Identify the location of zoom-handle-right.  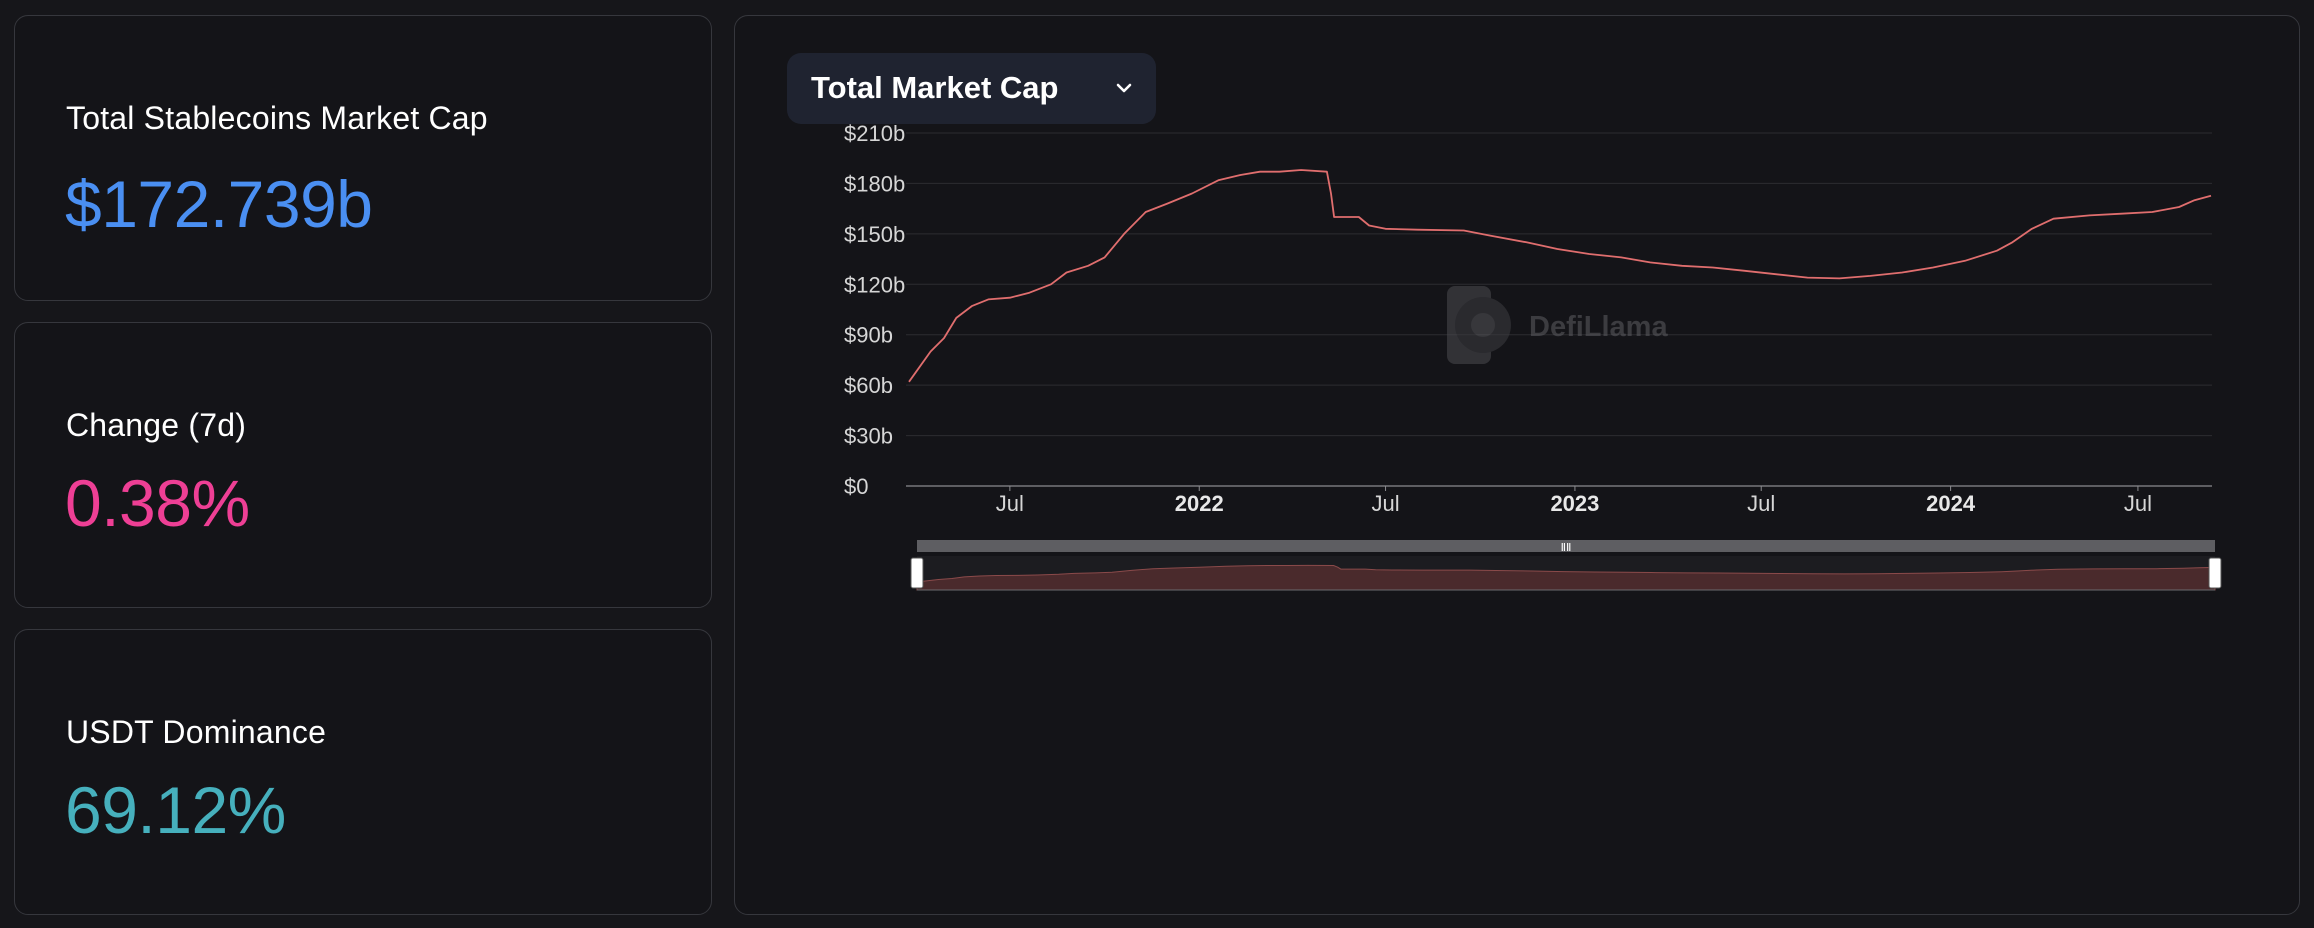
(2215, 573).